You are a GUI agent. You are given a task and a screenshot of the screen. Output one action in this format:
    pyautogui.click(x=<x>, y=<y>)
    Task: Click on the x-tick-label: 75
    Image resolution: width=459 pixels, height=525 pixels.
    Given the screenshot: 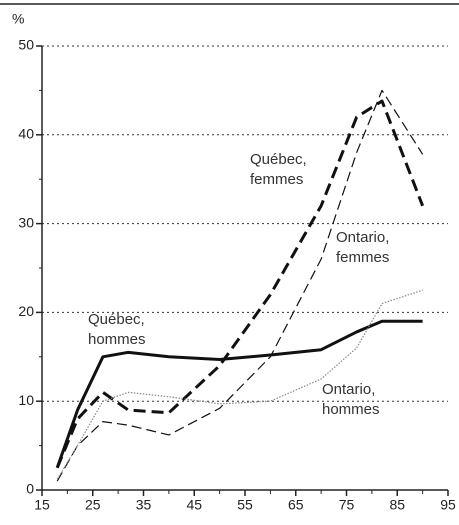 What is the action you would take?
    pyautogui.click(x=347, y=505)
    